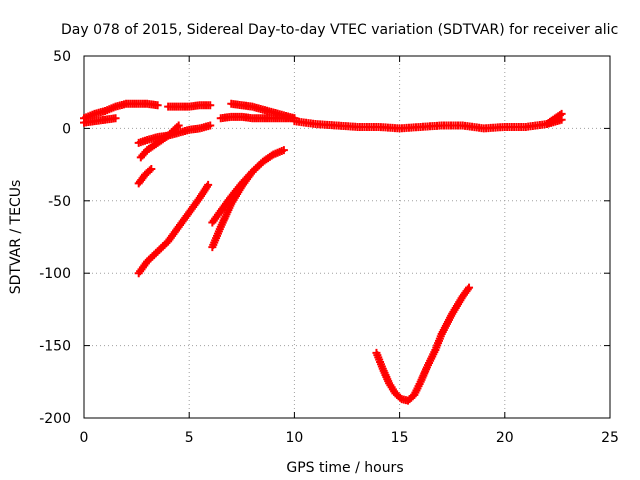 The image size is (640, 480). I want to click on x-tick-label: 25, so click(610, 438).